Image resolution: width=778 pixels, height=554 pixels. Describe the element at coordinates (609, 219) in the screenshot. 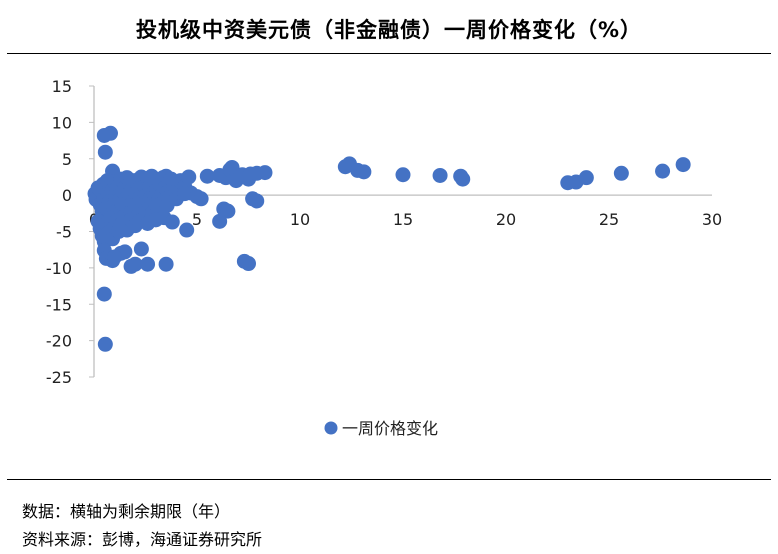

I see `x-tick-label: 25` at that location.